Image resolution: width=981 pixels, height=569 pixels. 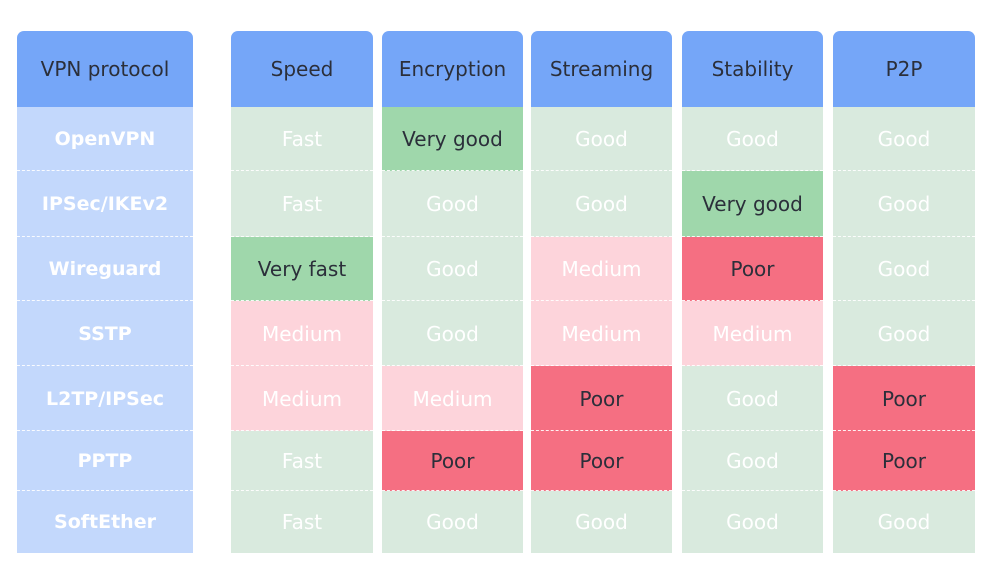 I want to click on column-header: Encryption, so click(x=452, y=69).